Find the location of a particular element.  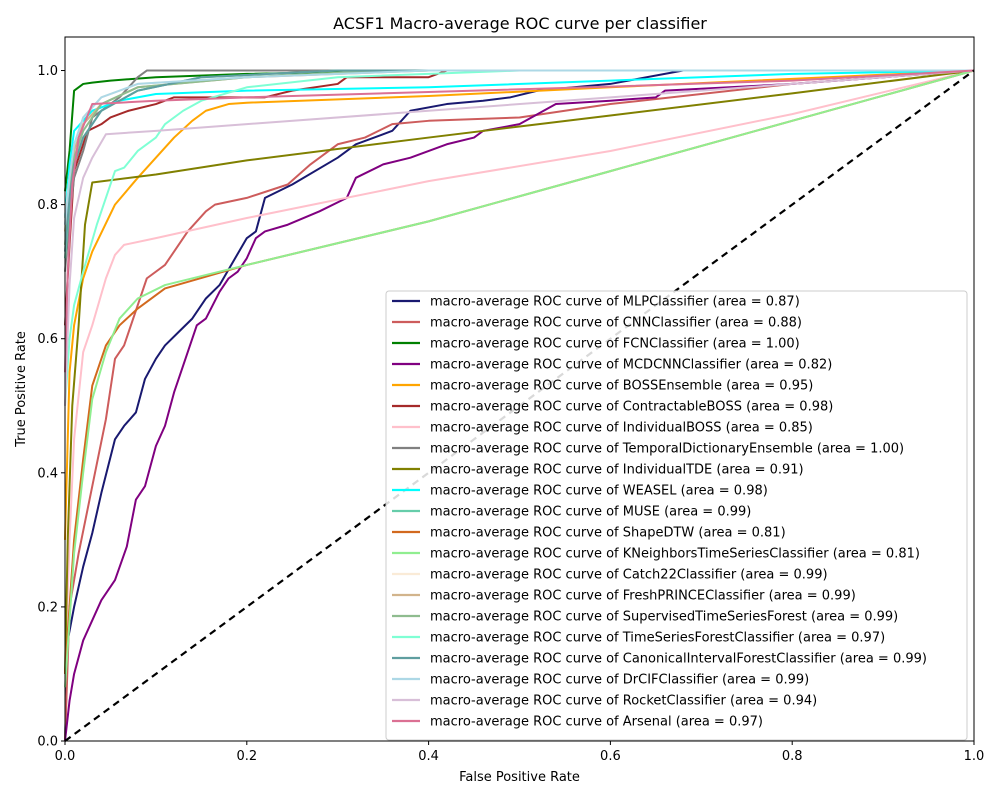

x-tick-label: 0.8 is located at coordinates (792, 756).